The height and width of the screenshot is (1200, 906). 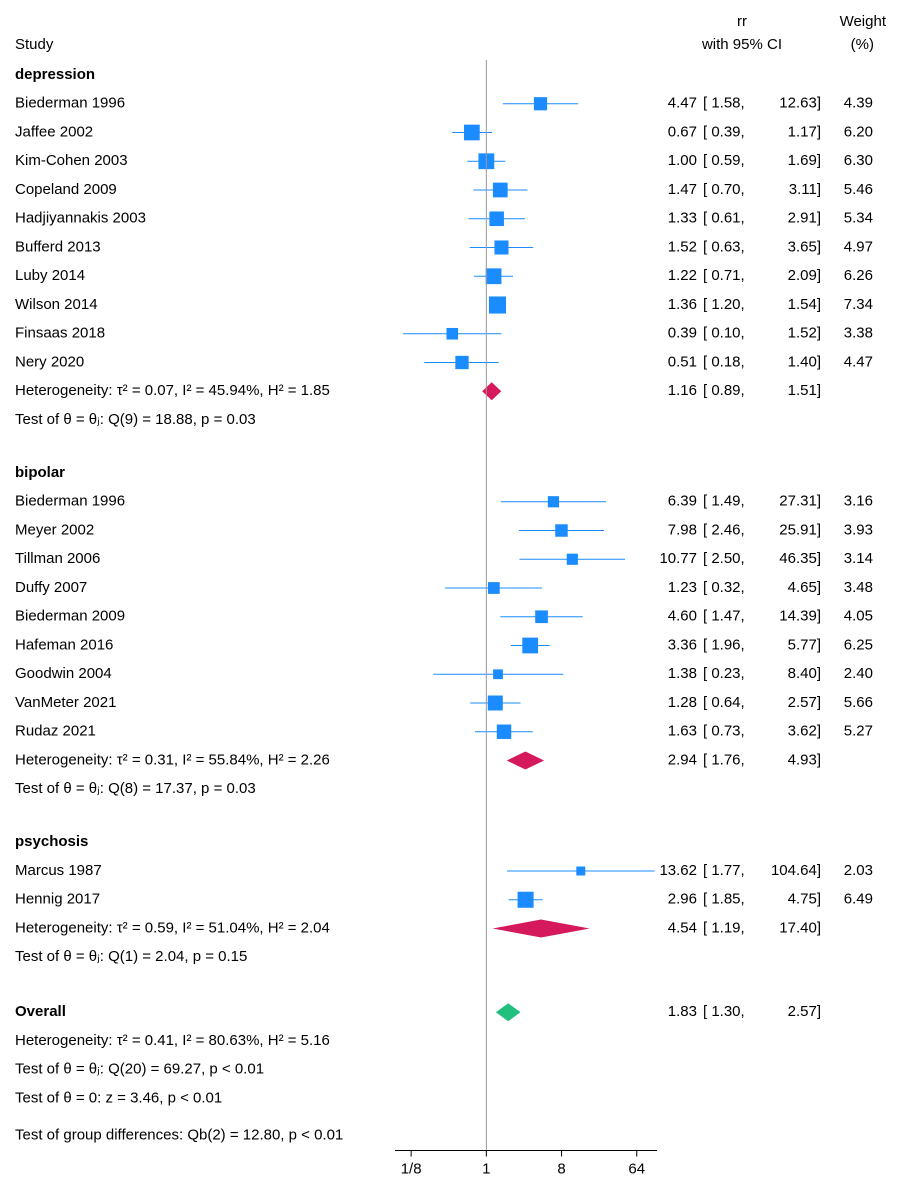 I want to click on weight: 5.27, so click(x=858, y=731).